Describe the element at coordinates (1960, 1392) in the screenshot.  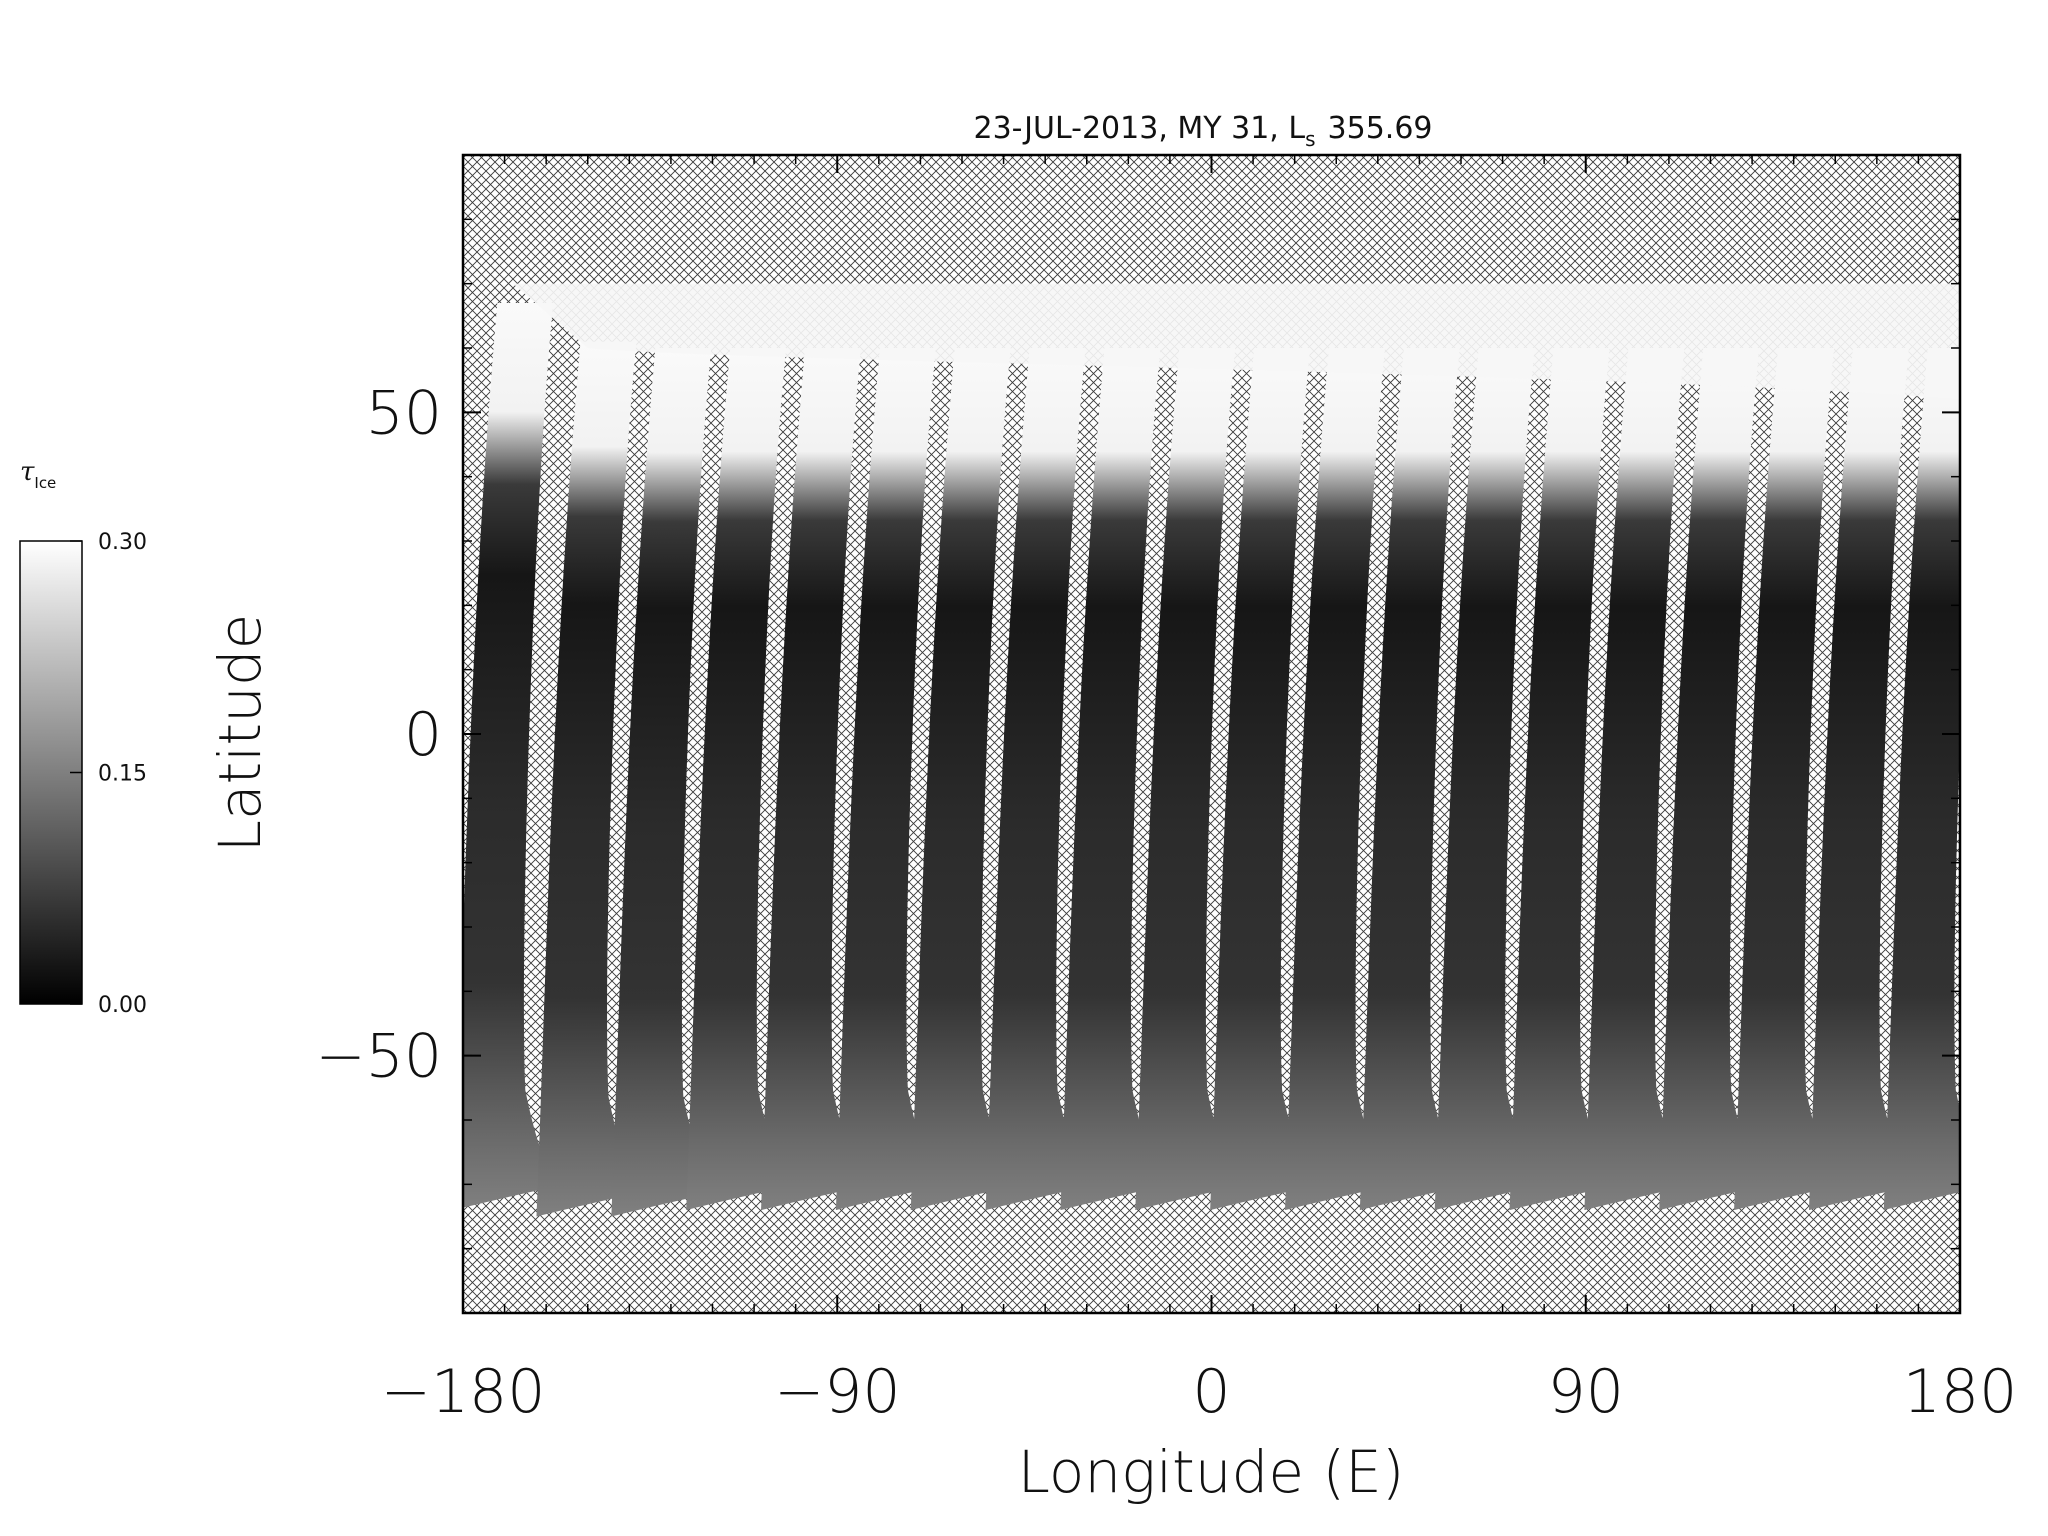
I see `x-tick-label-4: 180` at that location.